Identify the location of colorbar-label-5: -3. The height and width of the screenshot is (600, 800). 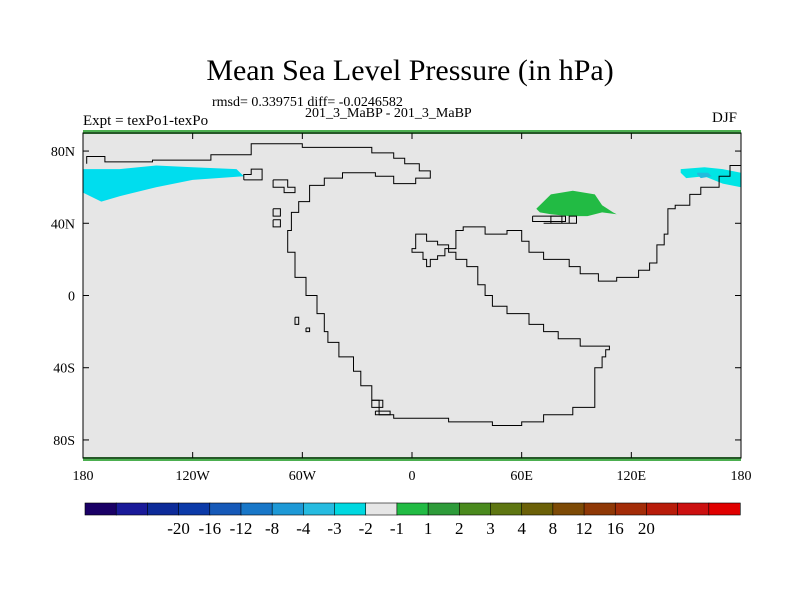
(334, 528).